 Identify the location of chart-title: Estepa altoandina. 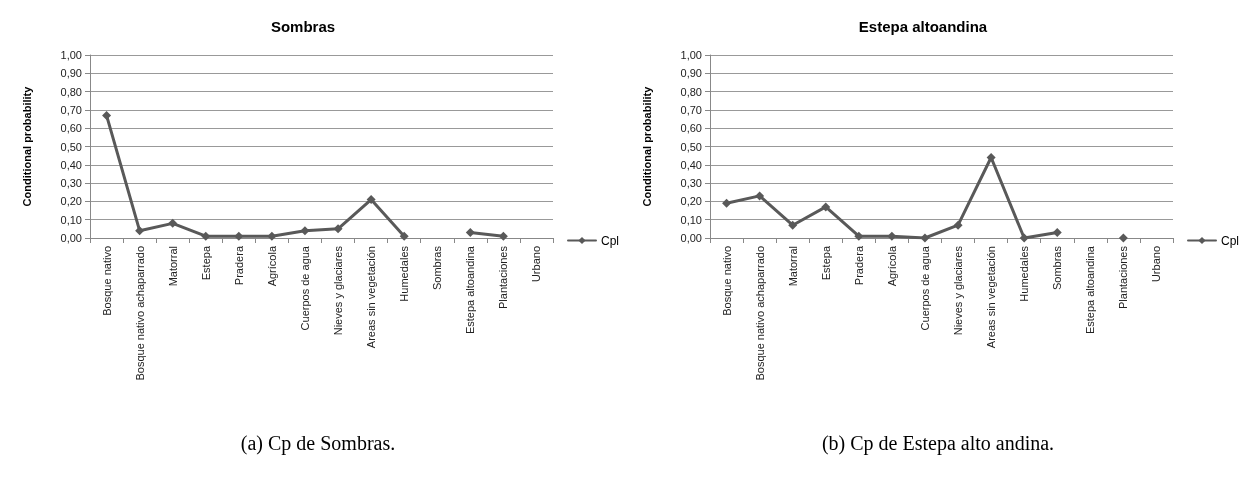
(923, 26).